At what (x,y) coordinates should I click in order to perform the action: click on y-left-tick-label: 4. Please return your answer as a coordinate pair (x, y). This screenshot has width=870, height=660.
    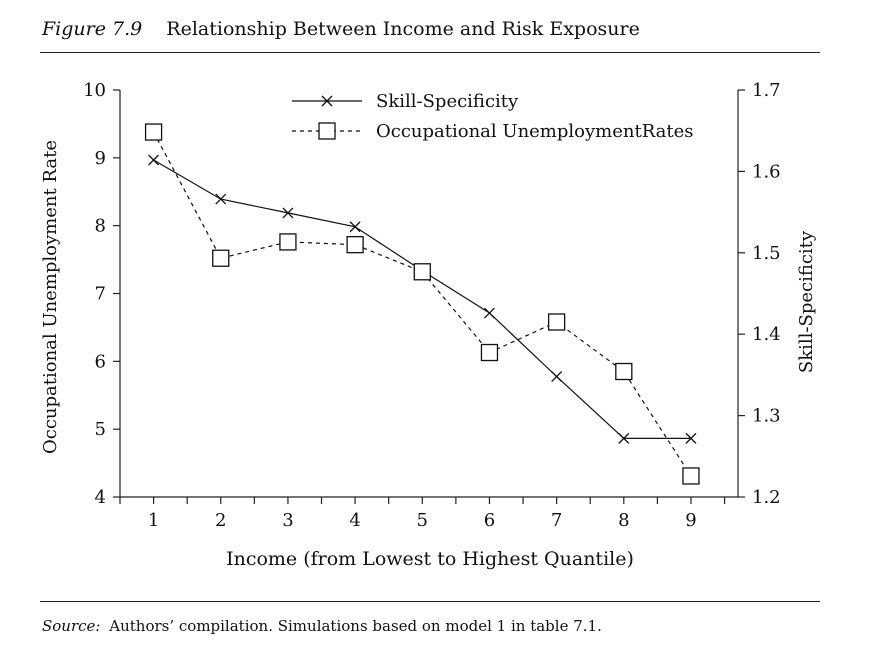
    Looking at the image, I should click on (100, 497).